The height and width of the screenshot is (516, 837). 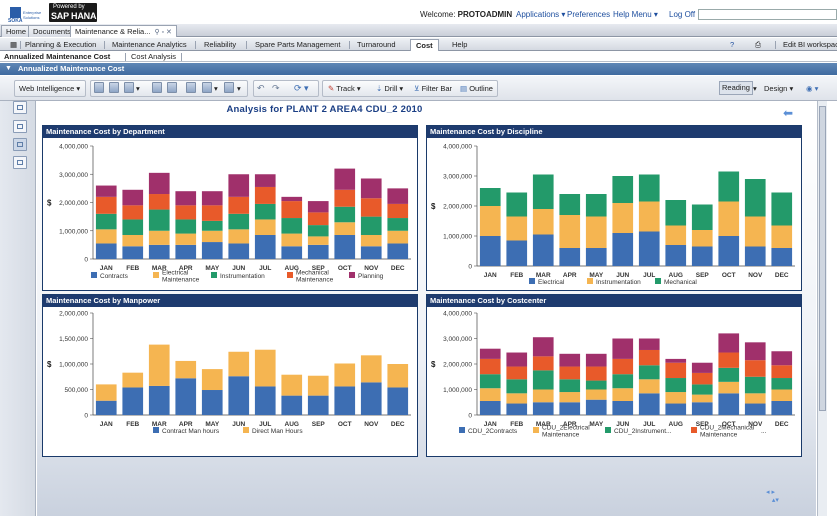 I want to click on tab-planning-execution: Planning & Execution, so click(x=61, y=44).